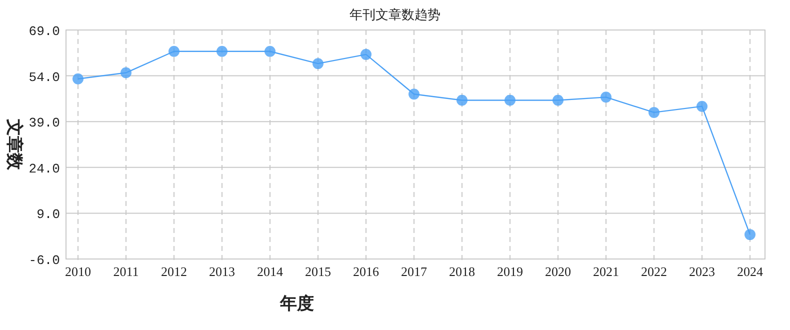  What do you see at coordinates (750, 271) in the screenshot?
I see `x-tick-label: 2024` at bounding box center [750, 271].